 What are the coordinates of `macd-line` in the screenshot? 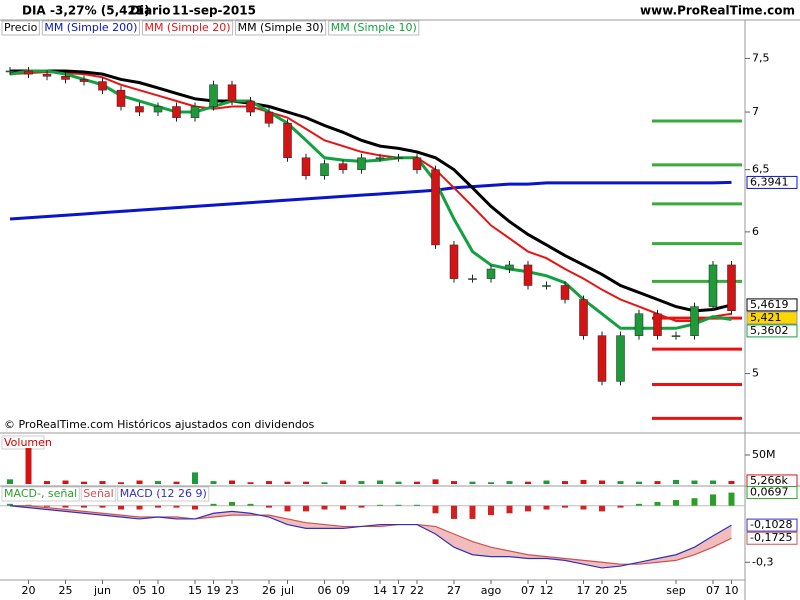 It's located at (371, 535).